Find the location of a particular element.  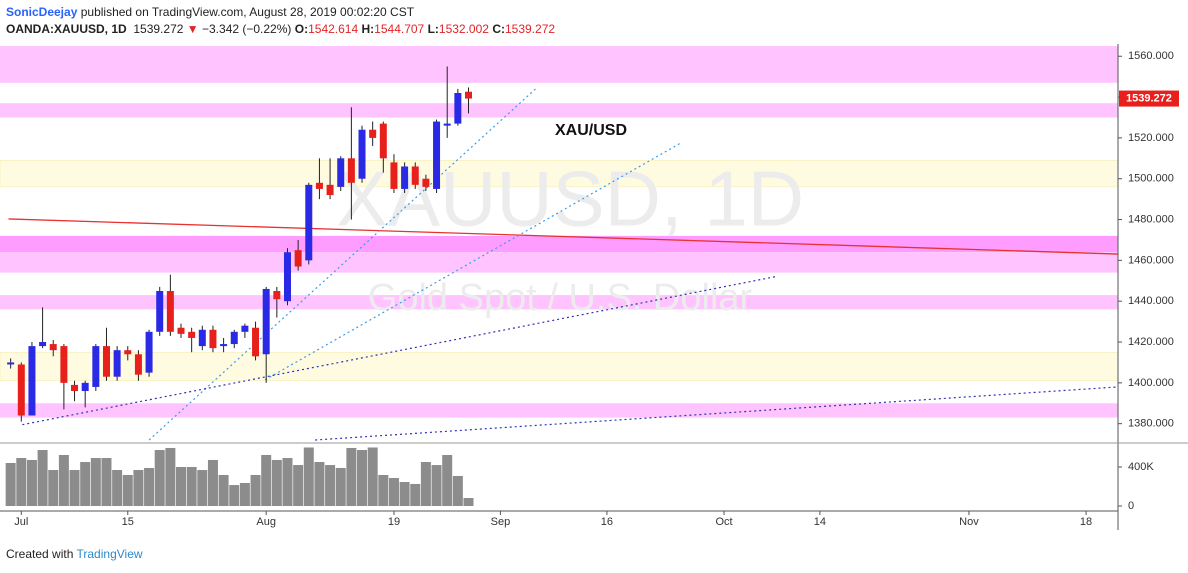

o-label: O: is located at coordinates (301, 29).